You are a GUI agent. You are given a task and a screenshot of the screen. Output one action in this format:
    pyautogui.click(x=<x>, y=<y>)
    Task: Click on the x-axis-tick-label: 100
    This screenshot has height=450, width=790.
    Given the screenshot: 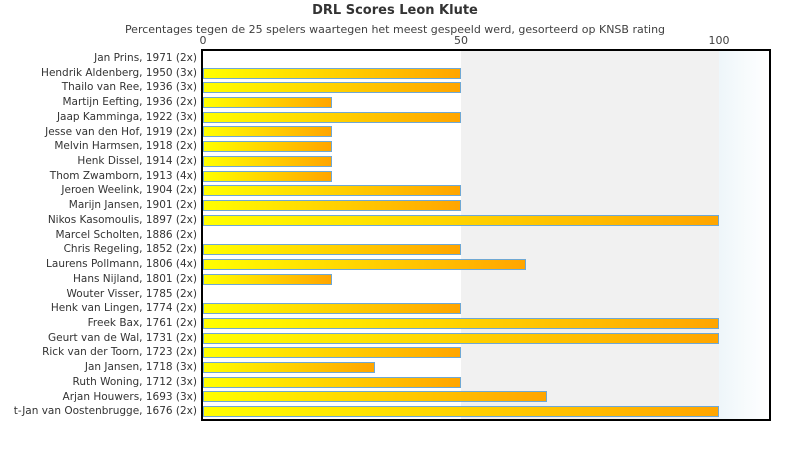 What is the action you would take?
    pyautogui.click(x=719, y=40)
    